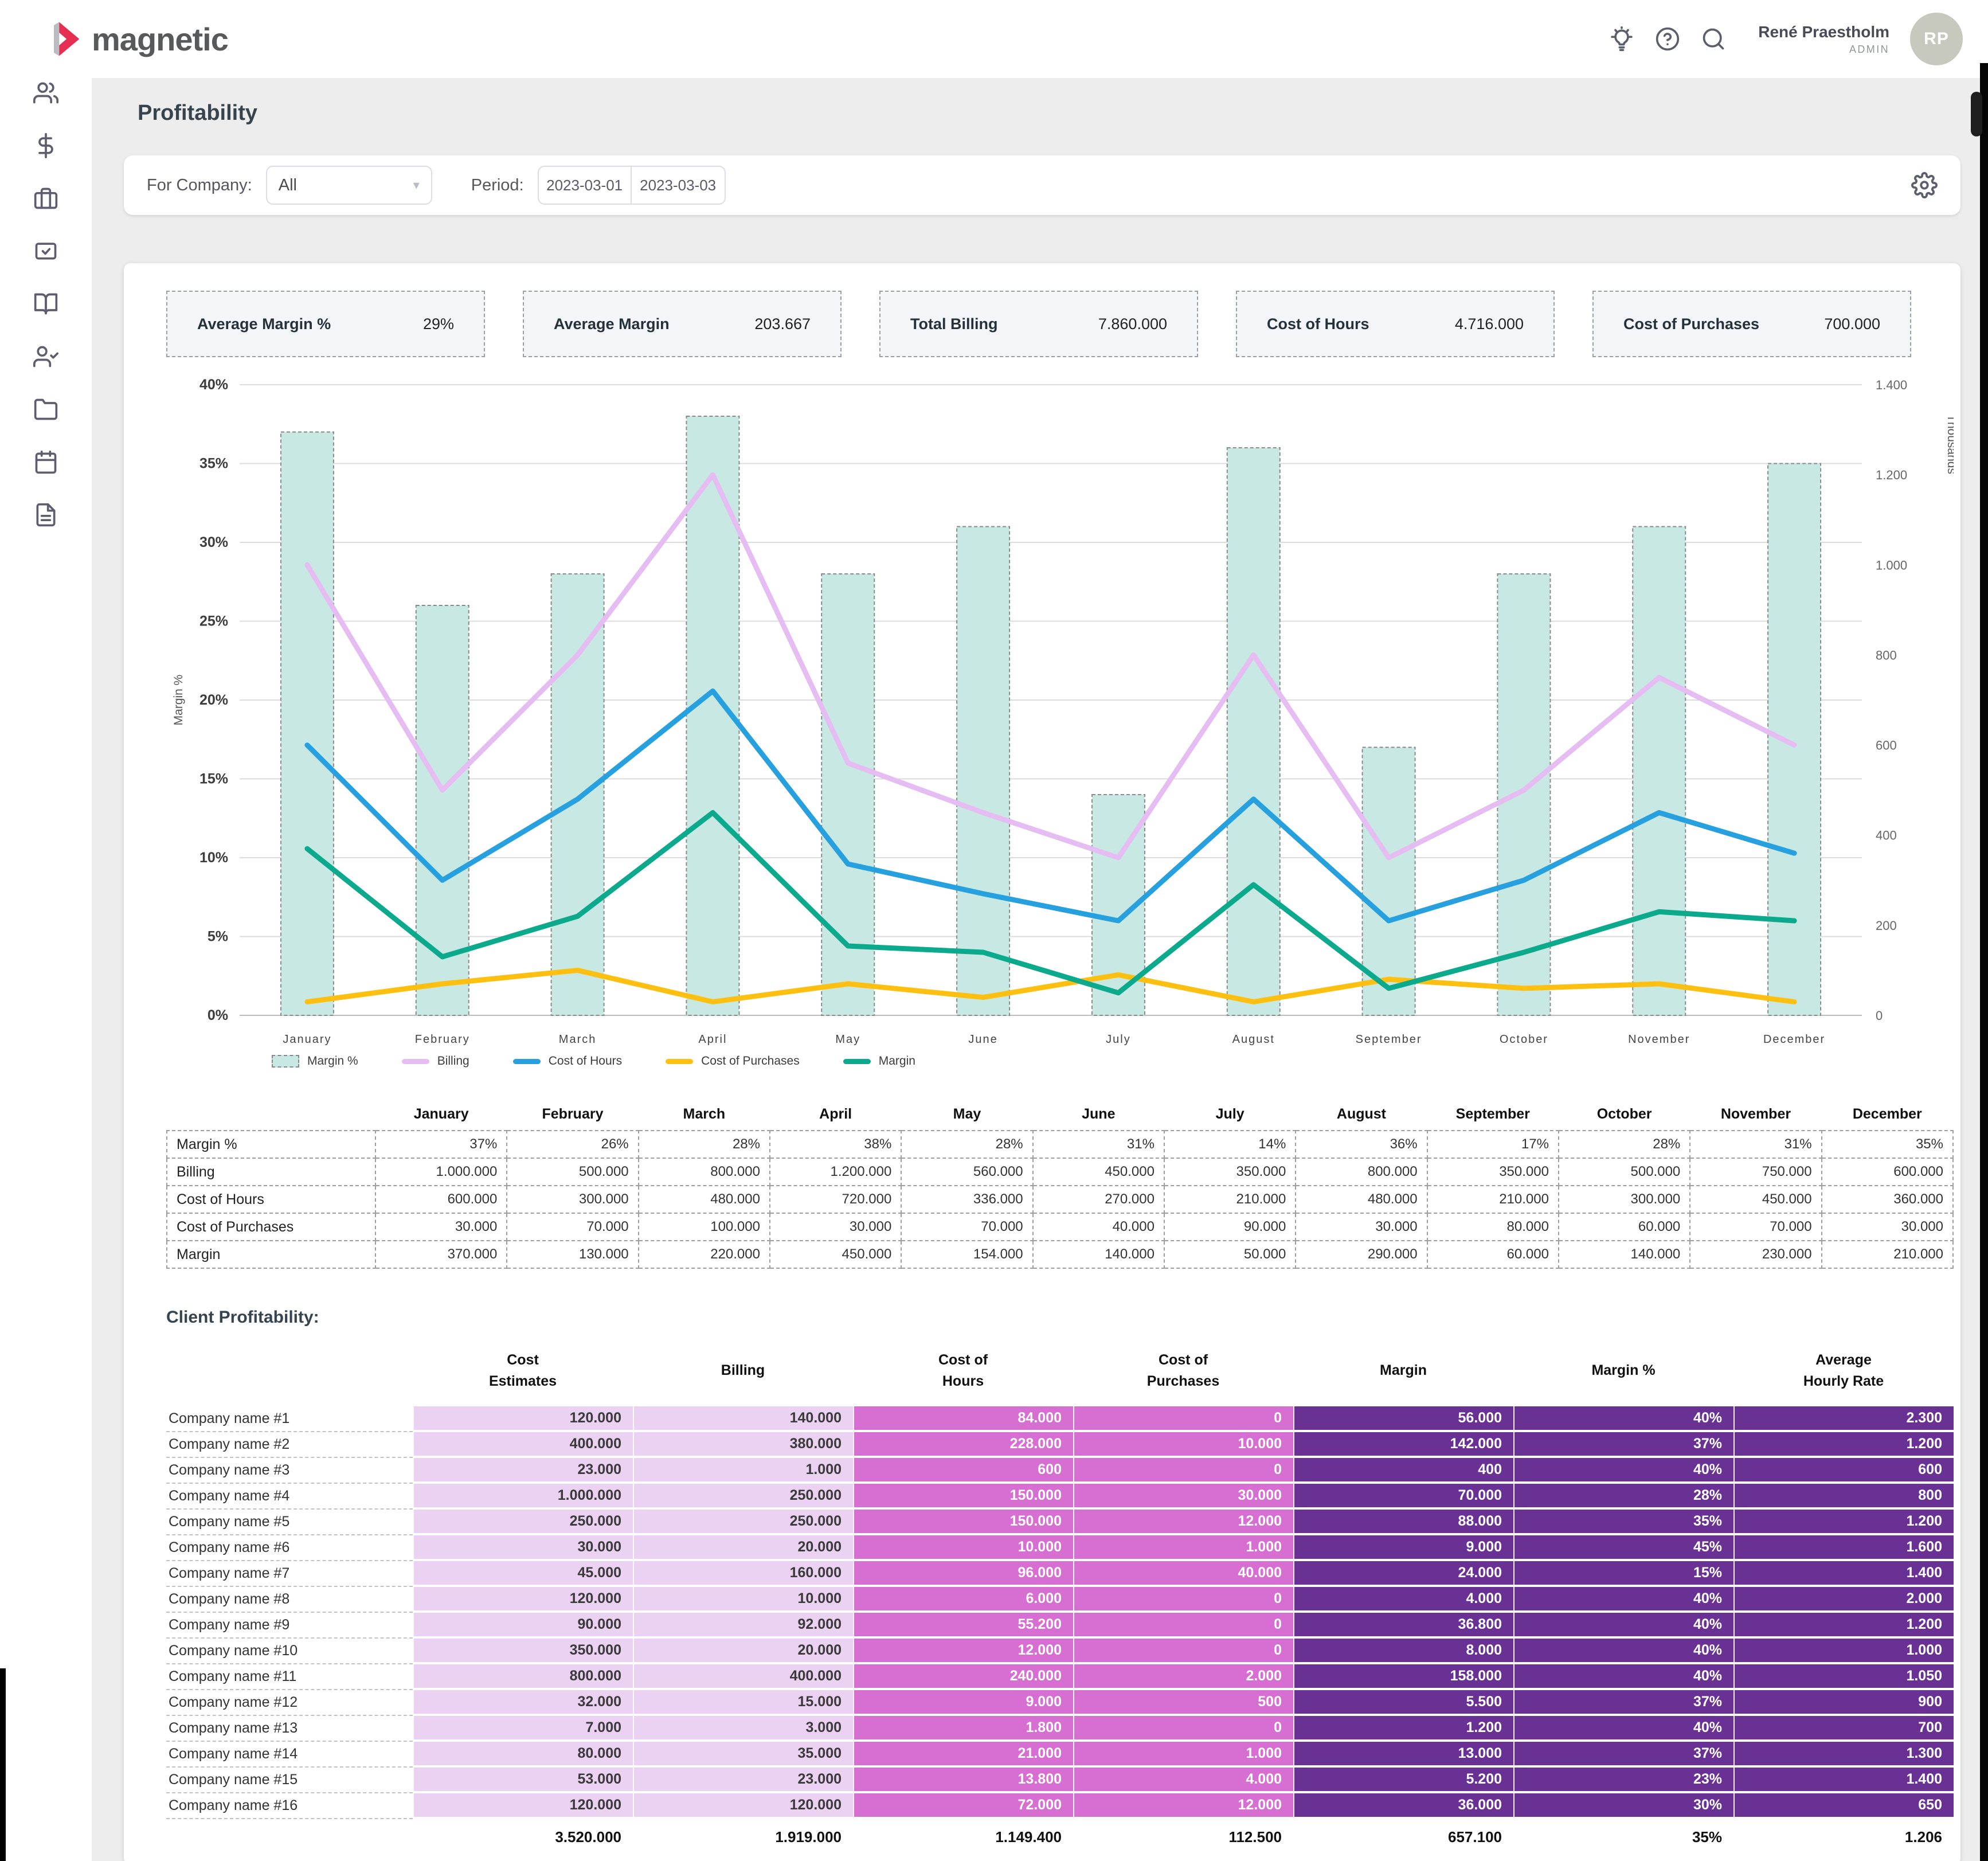 The width and height of the screenshot is (1988, 1861). What do you see at coordinates (213, 385) in the screenshot?
I see `svg-text: 40%` at bounding box center [213, 385].